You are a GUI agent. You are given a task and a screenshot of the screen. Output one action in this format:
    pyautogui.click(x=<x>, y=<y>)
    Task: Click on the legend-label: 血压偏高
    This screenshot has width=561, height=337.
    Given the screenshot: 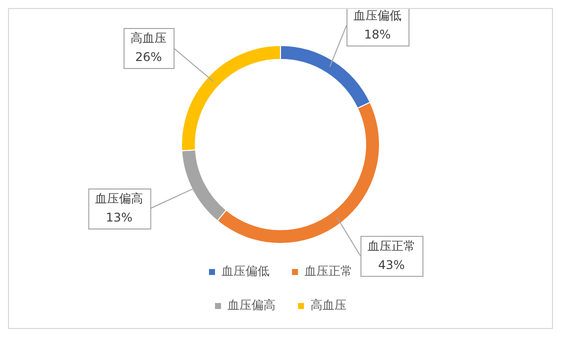 What is the action you would take?
    pyautogui.click(x=252, y=305)
    